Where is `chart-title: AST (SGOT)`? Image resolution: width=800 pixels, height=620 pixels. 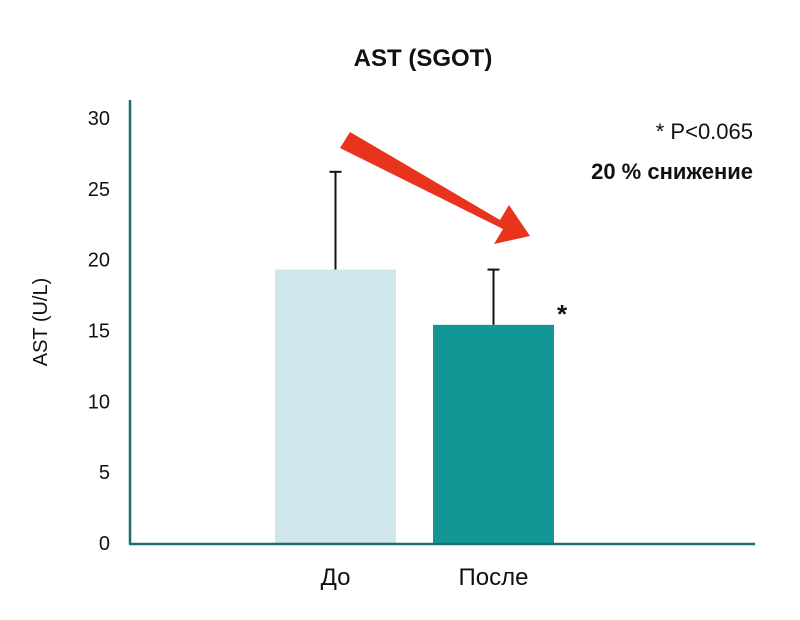 chart-title: AST (SGOT) is located at coordinates (423, 58).